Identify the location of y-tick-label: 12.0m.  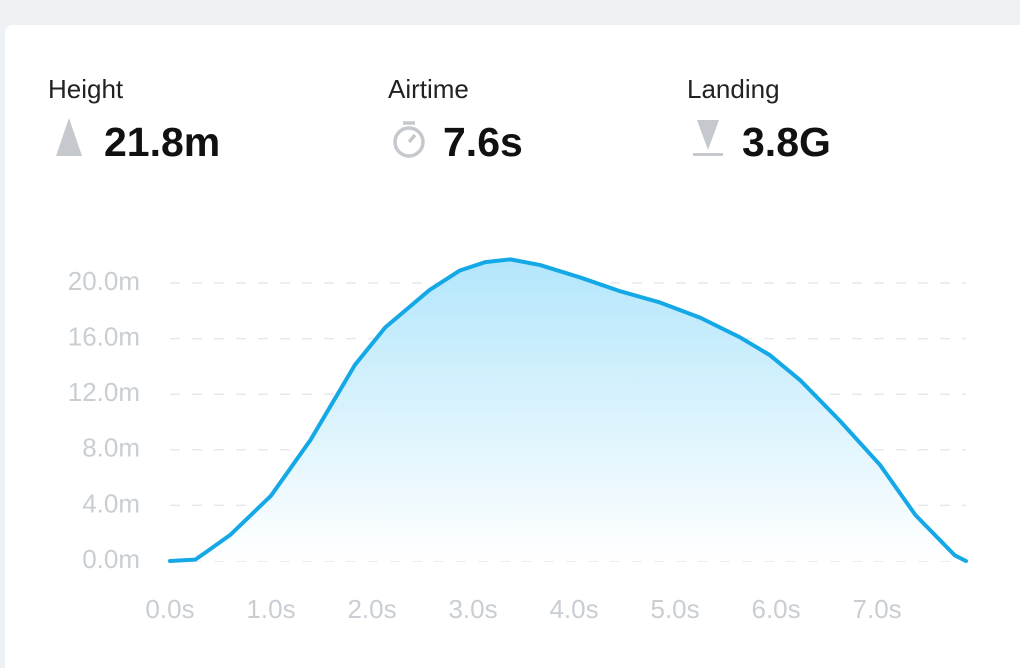
(104, 392).